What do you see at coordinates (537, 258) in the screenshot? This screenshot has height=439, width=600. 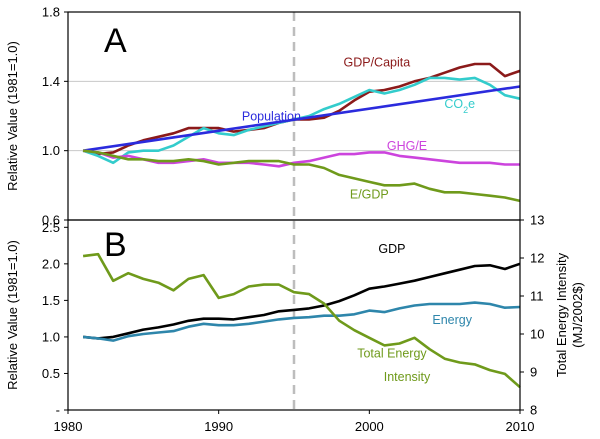 I see `y2-tick-label: 12` at bounding box center [537, 258].